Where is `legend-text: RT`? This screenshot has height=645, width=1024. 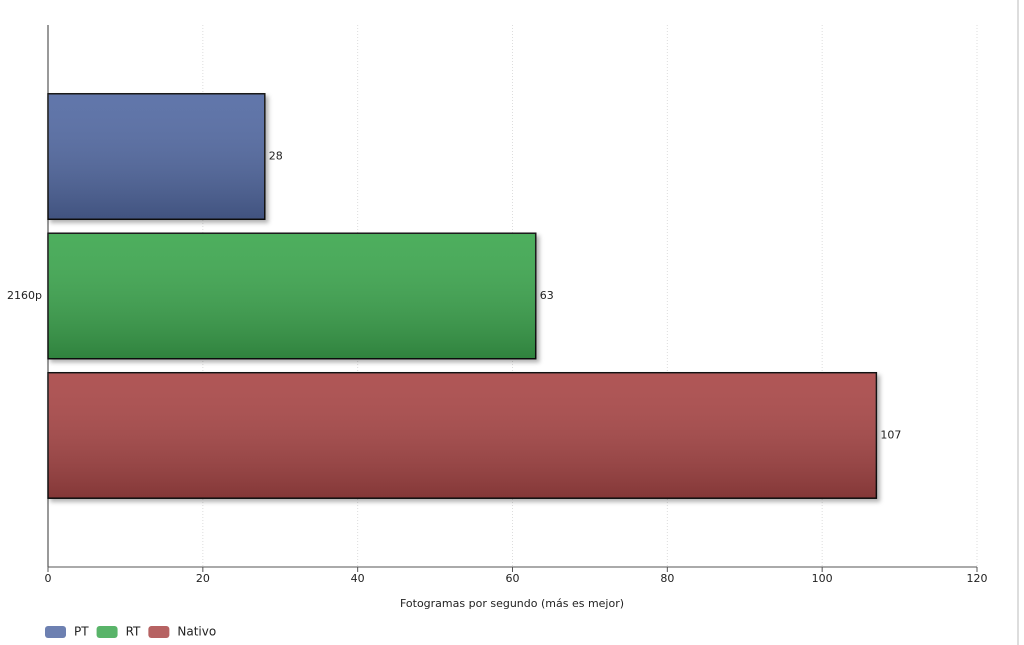
legend-text: RT is located at coordinates (133, 632).